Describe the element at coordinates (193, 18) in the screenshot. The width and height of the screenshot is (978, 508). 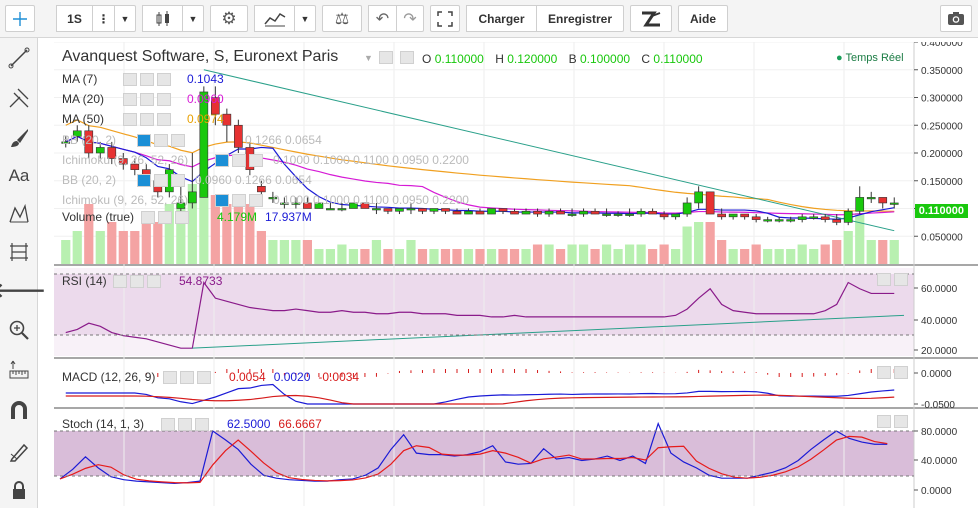
I see `chart-style-dropdown-button: ▼` at that location.